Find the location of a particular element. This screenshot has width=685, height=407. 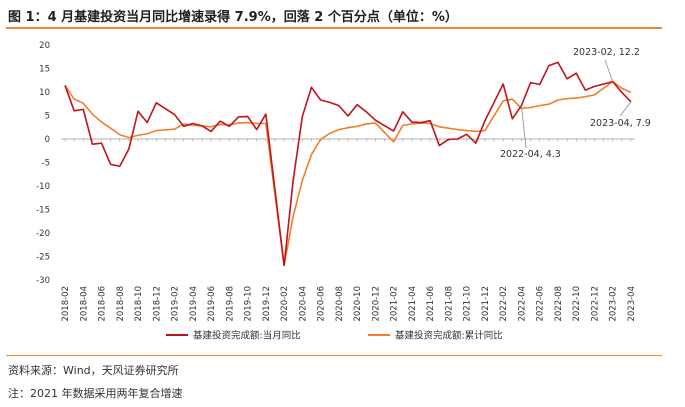

x-tick-label: 2021-08 is located at coordinates (449, 304).